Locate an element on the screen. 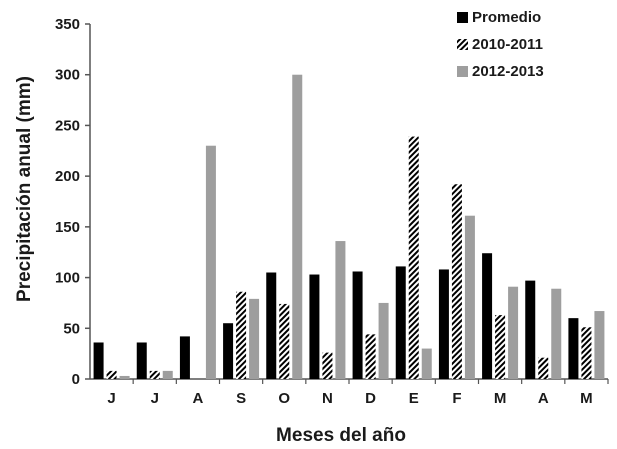 This screenshot has height=449, width=617. y-tick-label: 200 is located at coordinates (67, 176).